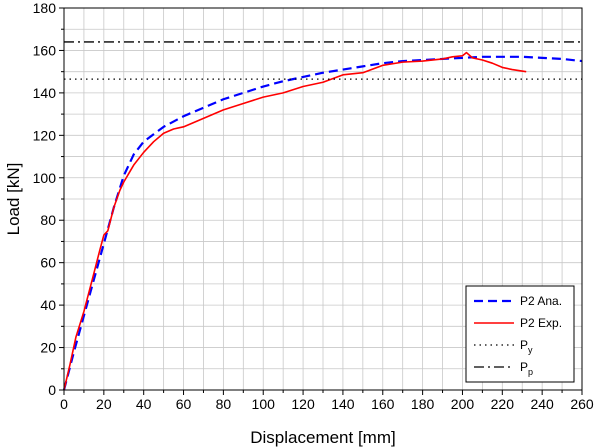 This screenshot has height=447, width=600. What do you see at coordinates (264, 404) in the screenshot?
I see `x-tick-label: 100` at bounding box center [264, 404].